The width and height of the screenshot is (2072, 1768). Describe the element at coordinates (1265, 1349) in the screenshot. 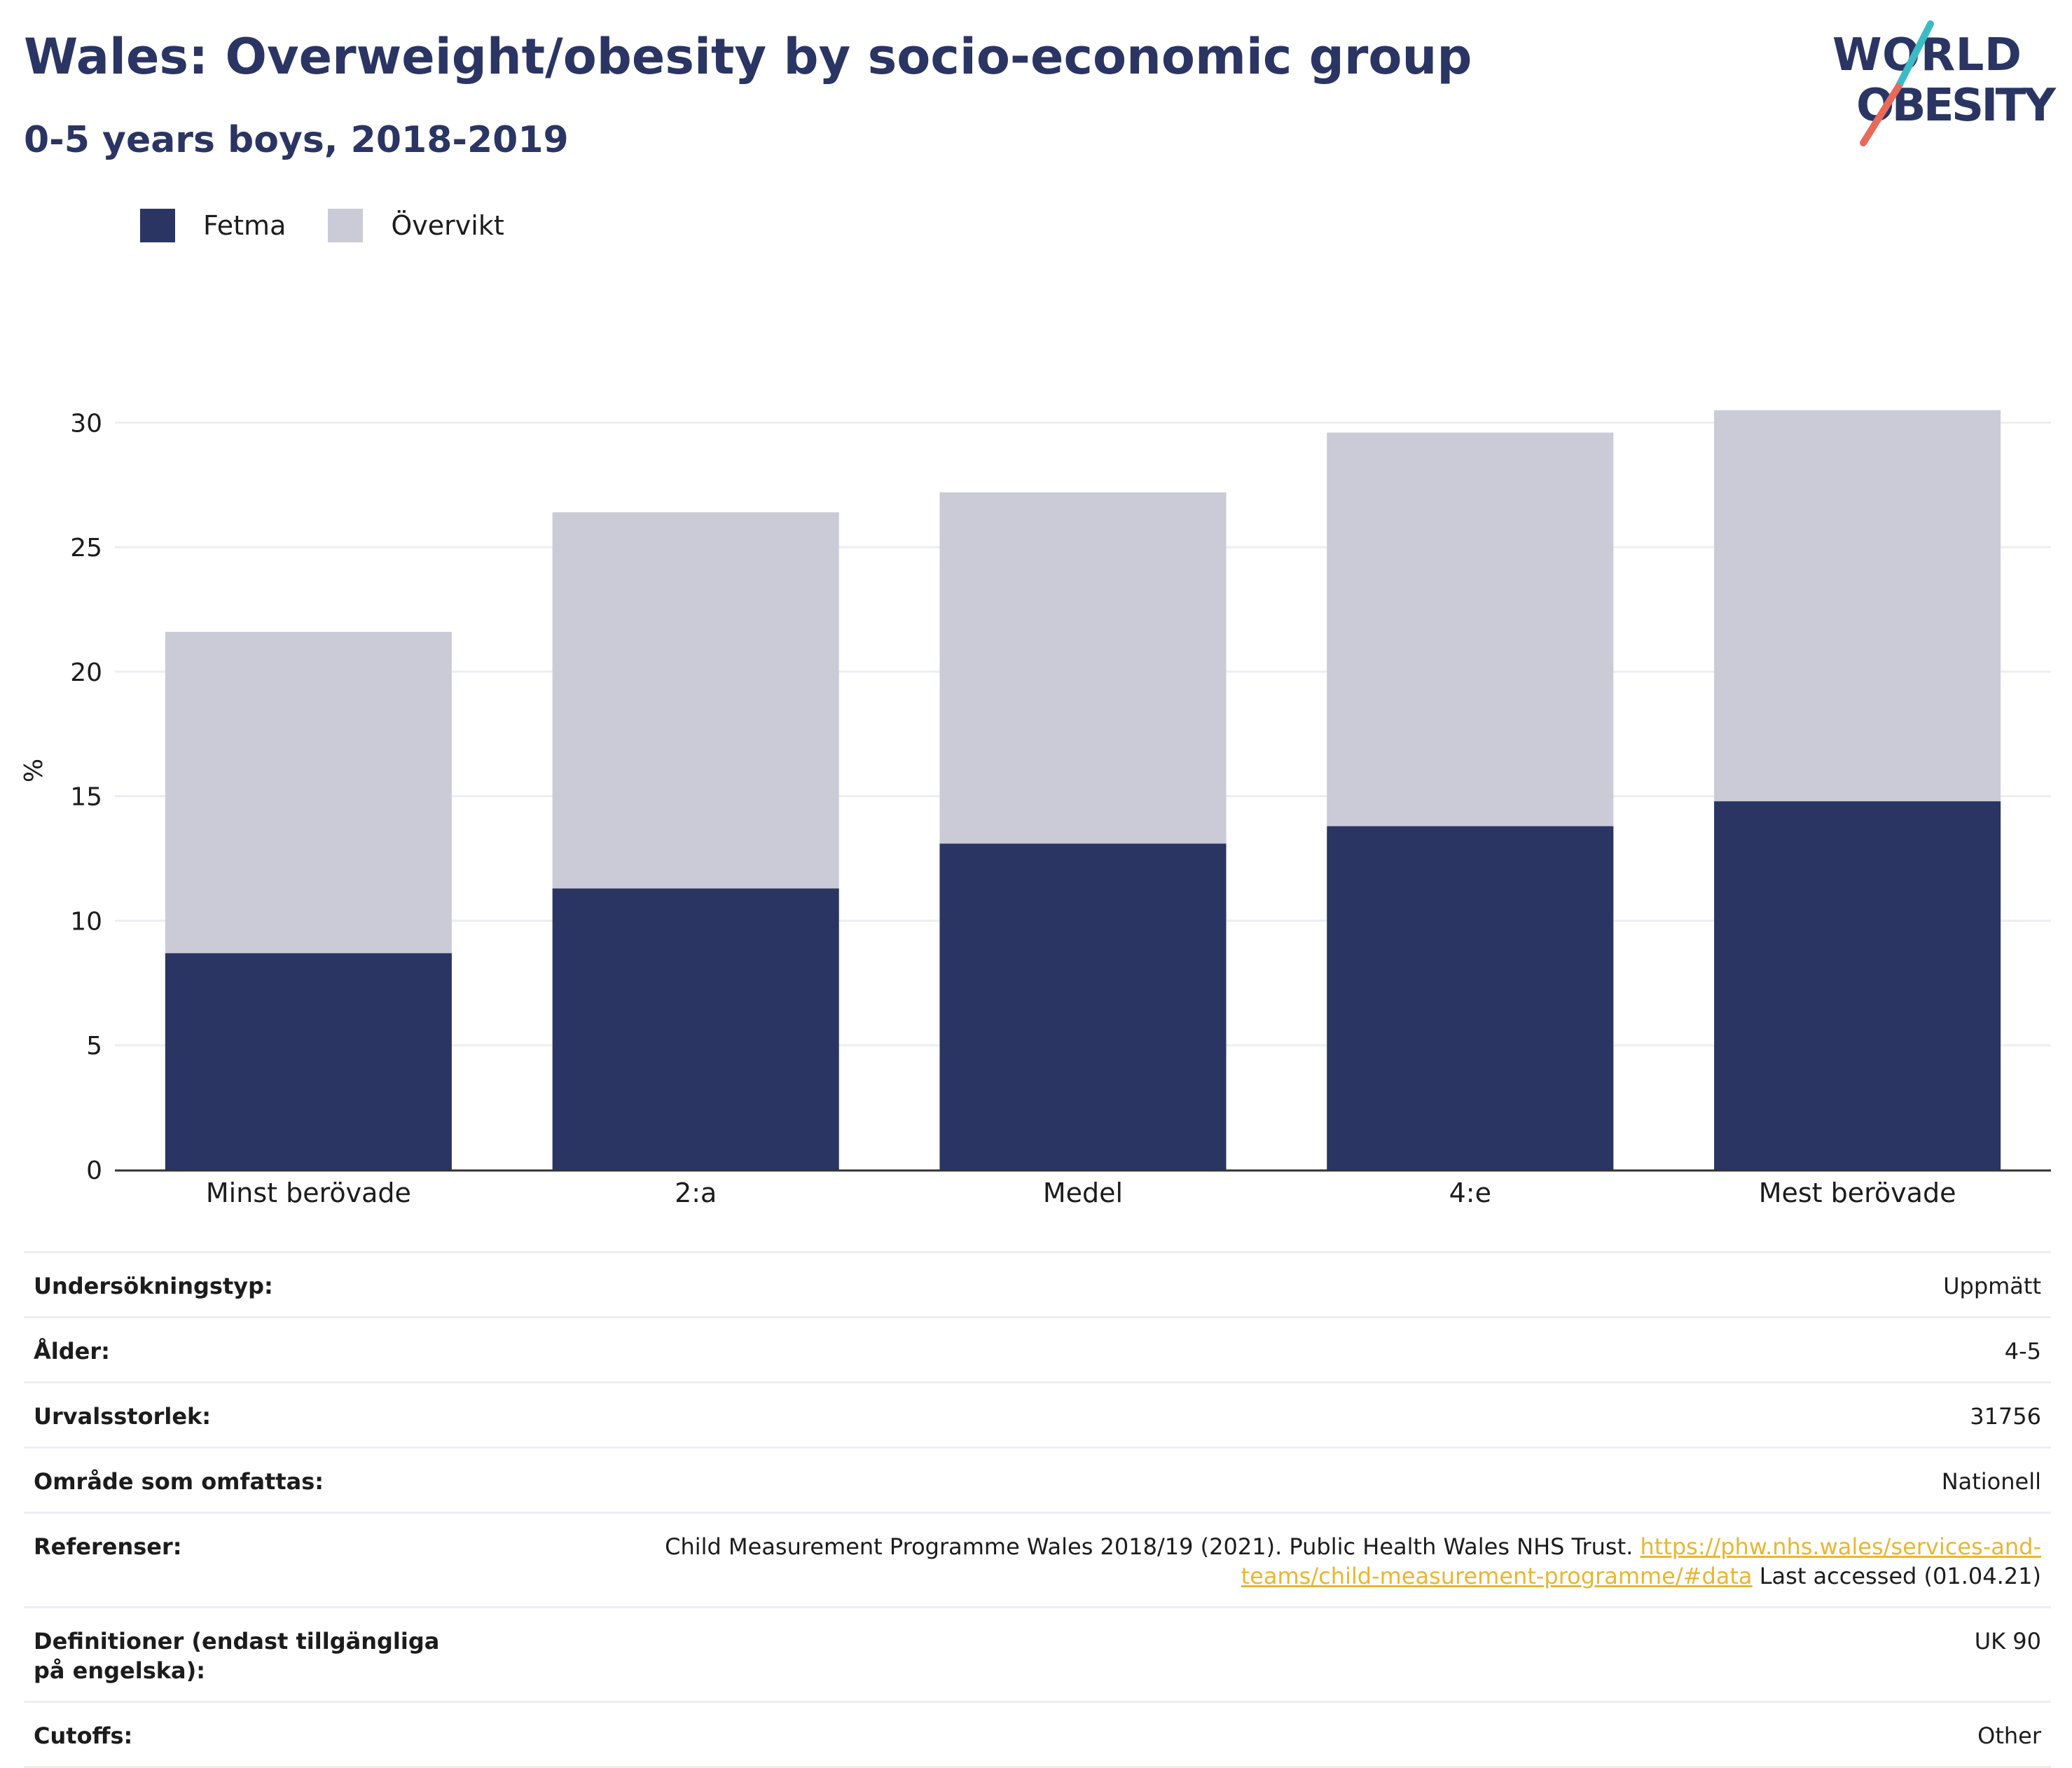

I see `meta-value: 4-5` at that location.